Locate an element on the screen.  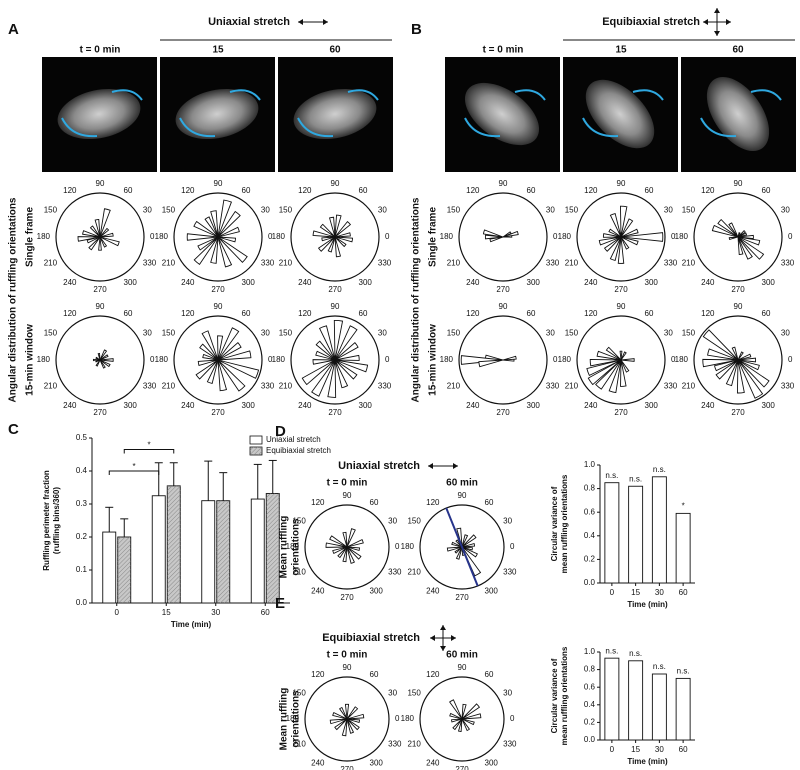
y-tick-label: 0.5 is located at coordinates (82, 437).